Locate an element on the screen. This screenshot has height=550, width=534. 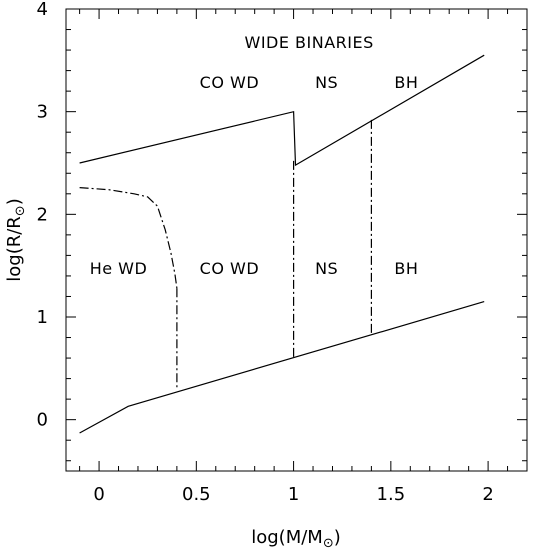
y-axis-title-main: log(R/R is located at coordinates (14, 249).